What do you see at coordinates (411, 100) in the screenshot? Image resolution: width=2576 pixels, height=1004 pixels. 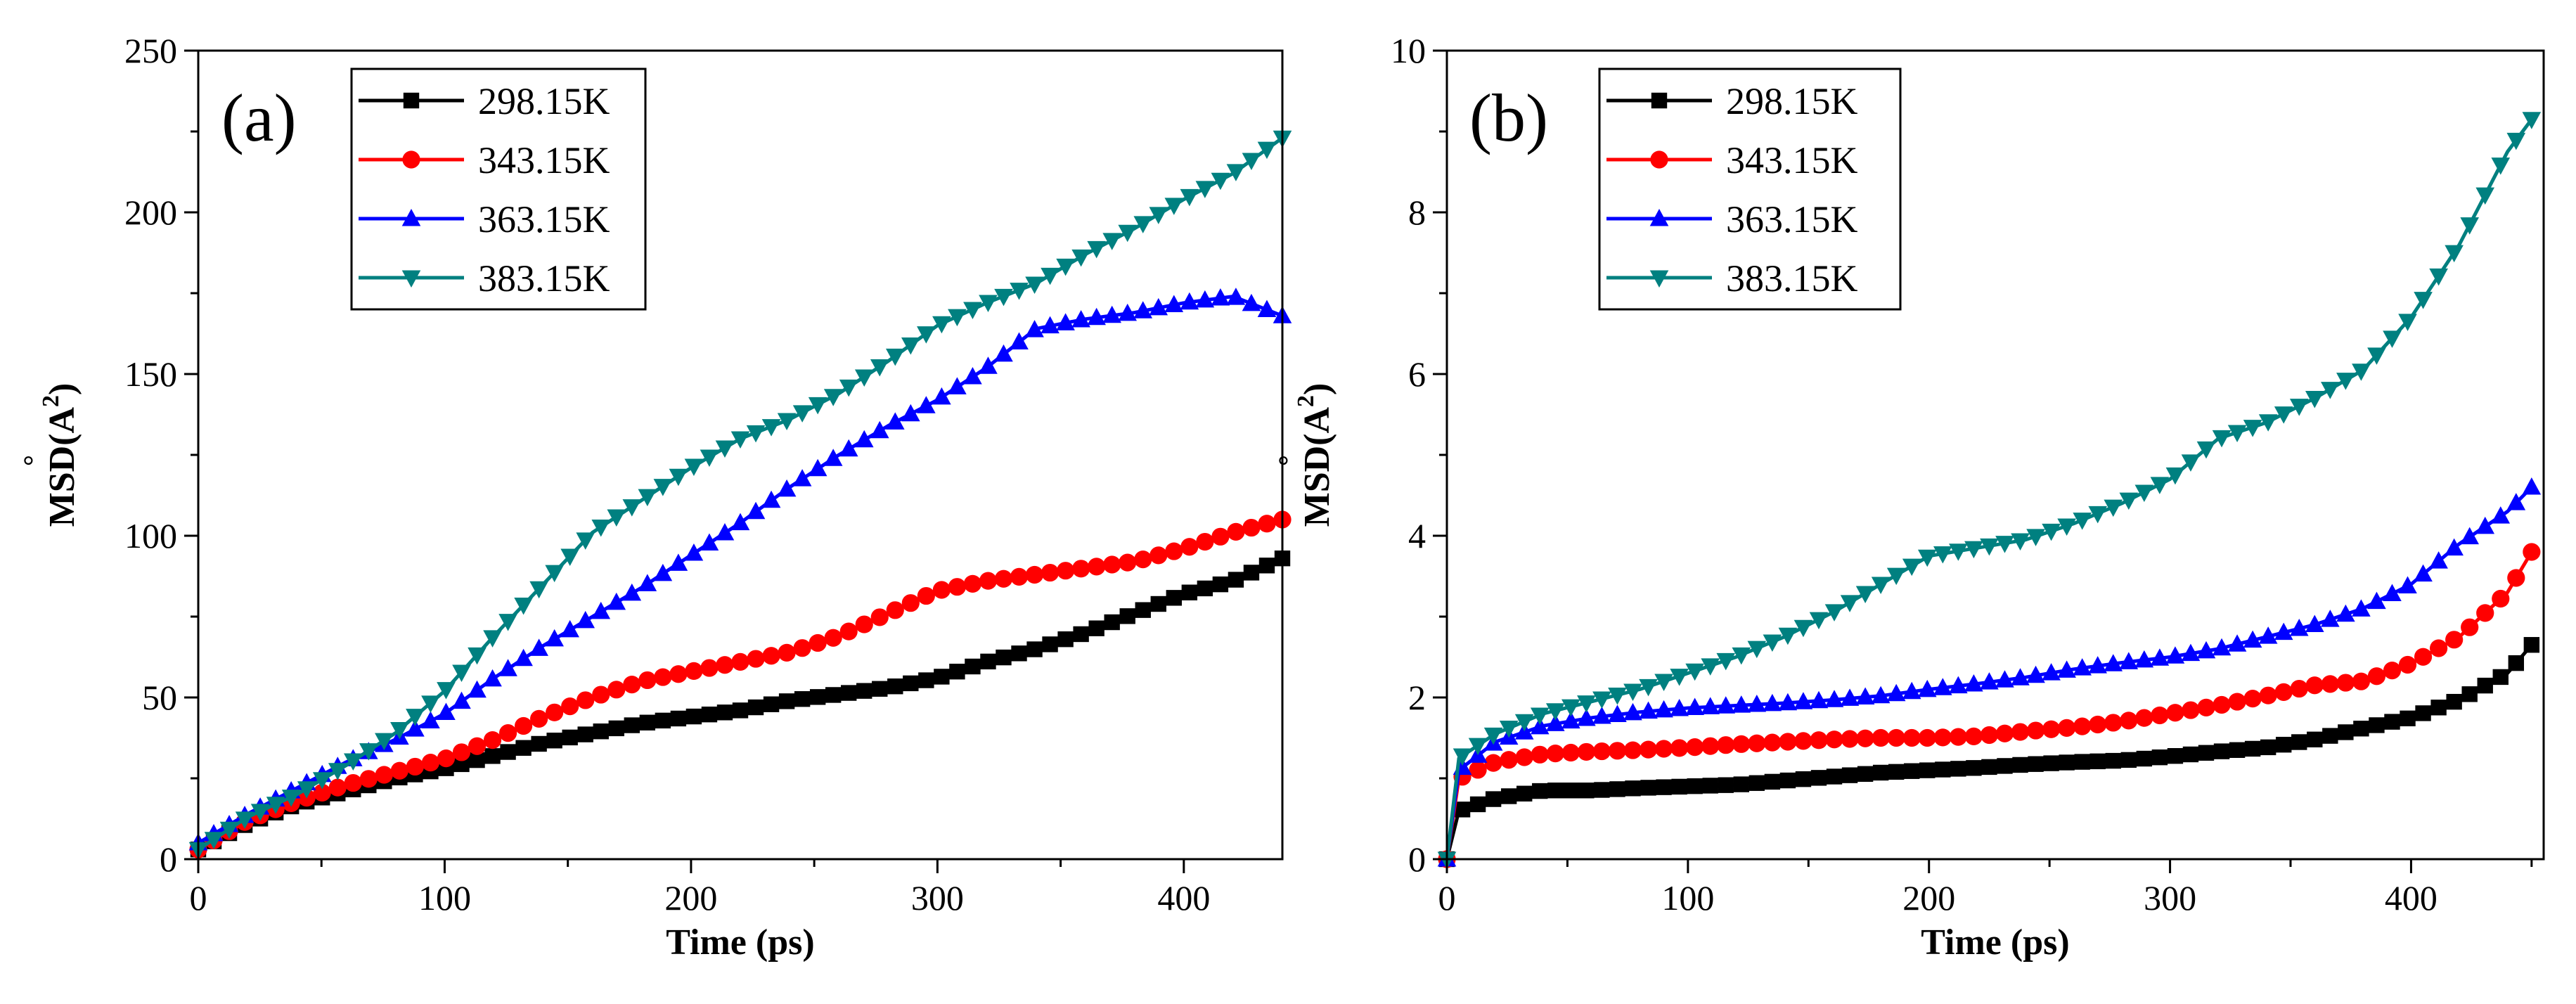 I see `panel-a-legend-marker-298.15K` at bounding box center [411, 100].